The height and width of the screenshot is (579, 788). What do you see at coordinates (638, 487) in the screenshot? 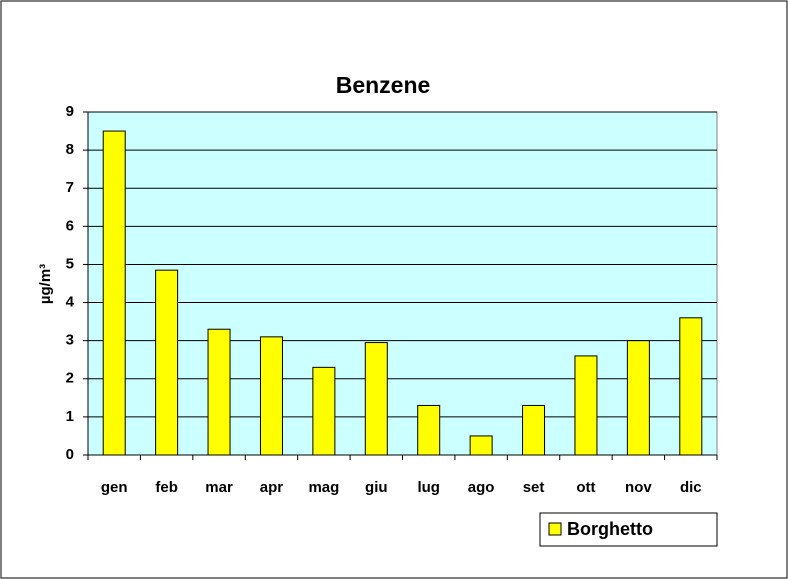
I see `x-tick-label: nov` at bounding box center [638, 487].